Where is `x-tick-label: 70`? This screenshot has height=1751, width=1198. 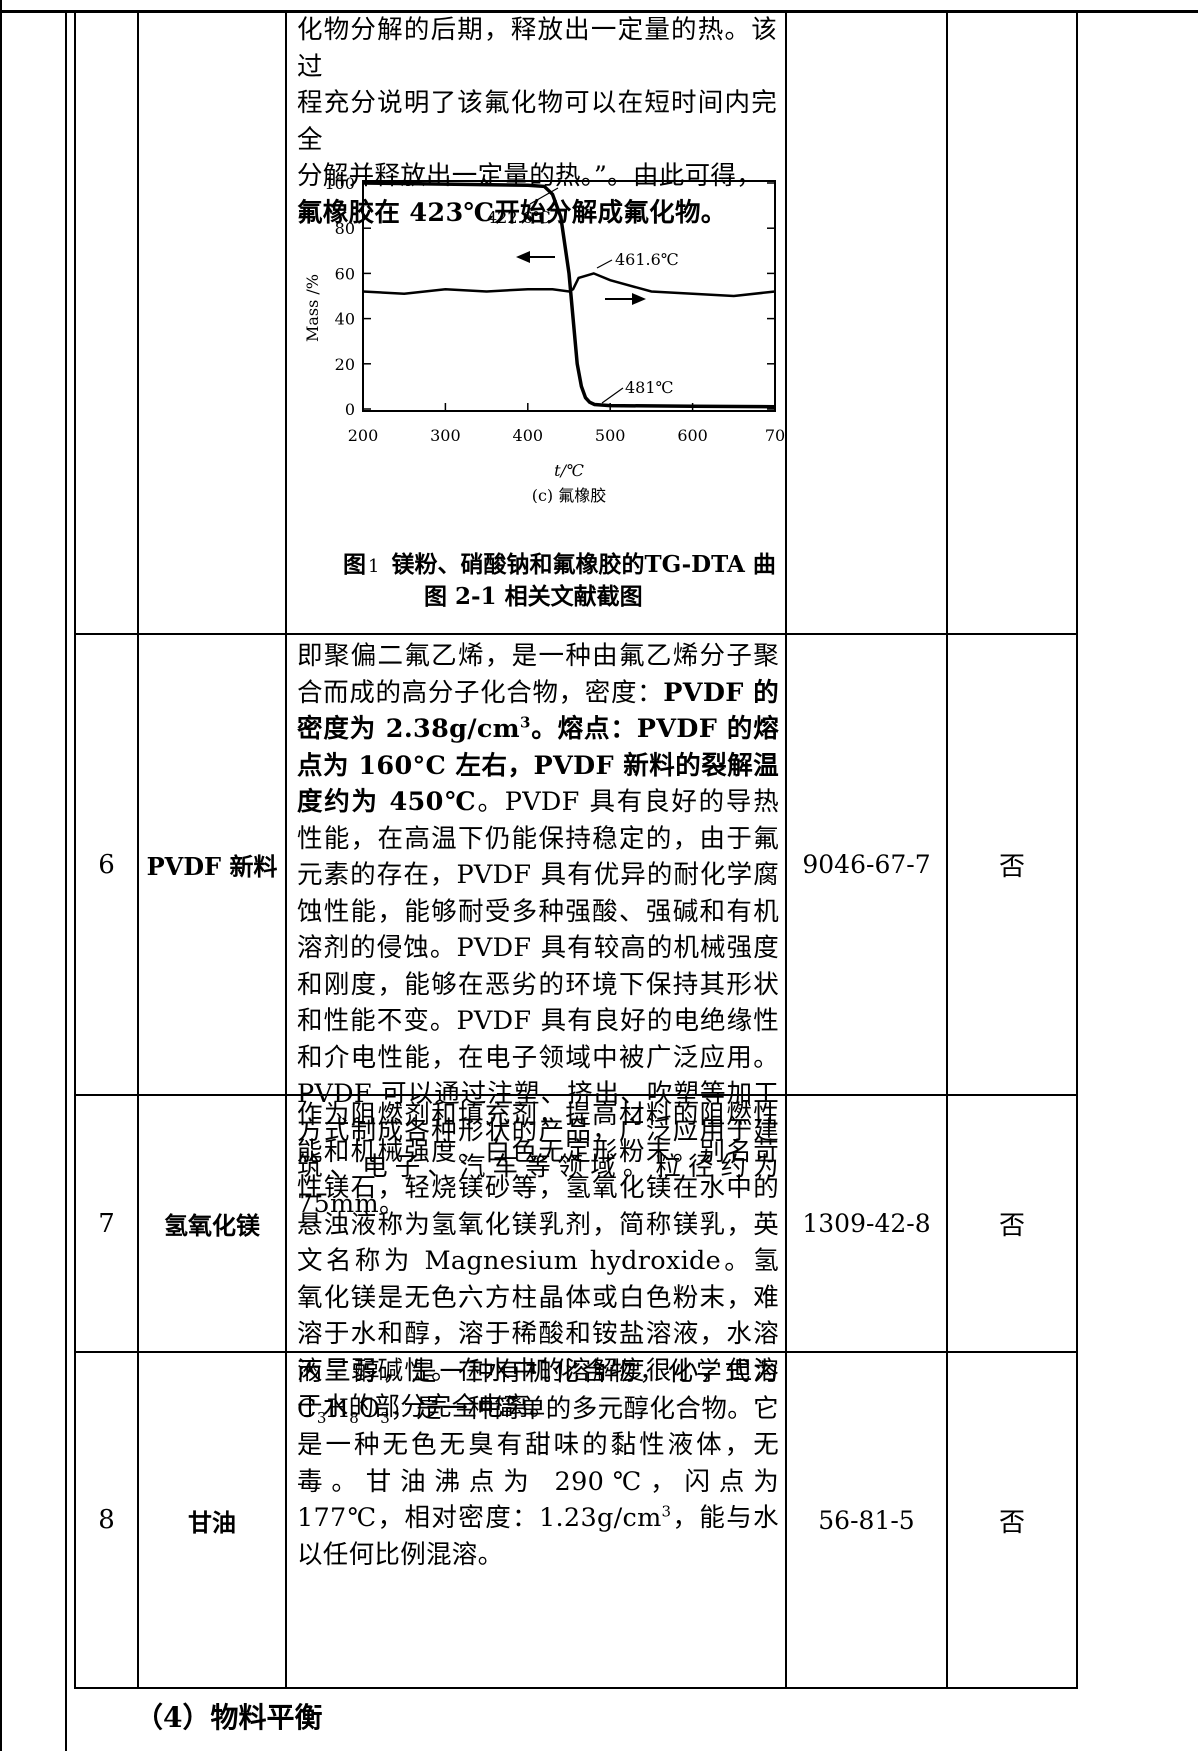
x-tick-label: 70 is located at coordinates (775, 435).